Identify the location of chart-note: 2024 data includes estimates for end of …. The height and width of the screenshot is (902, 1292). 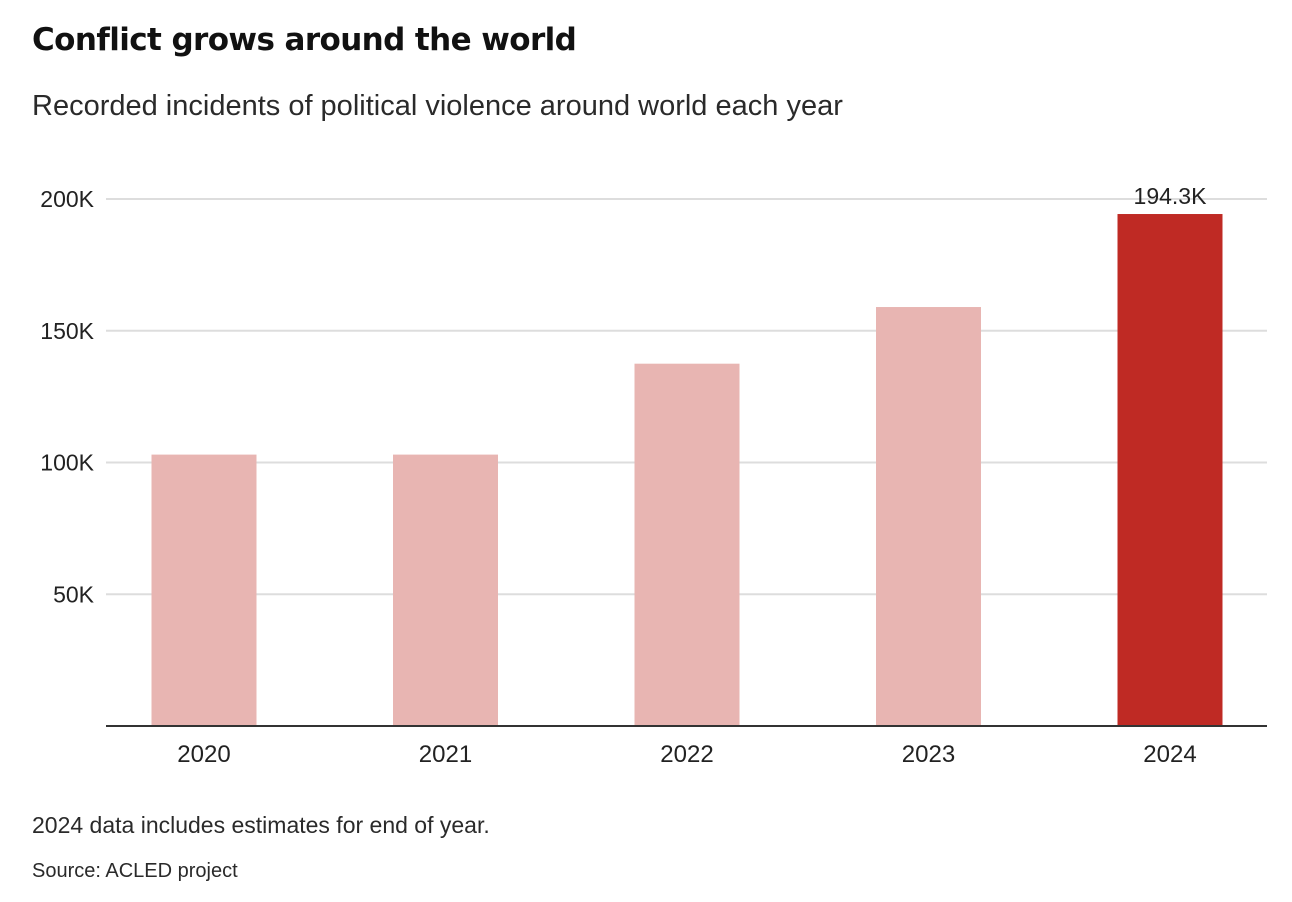
(261, 825).